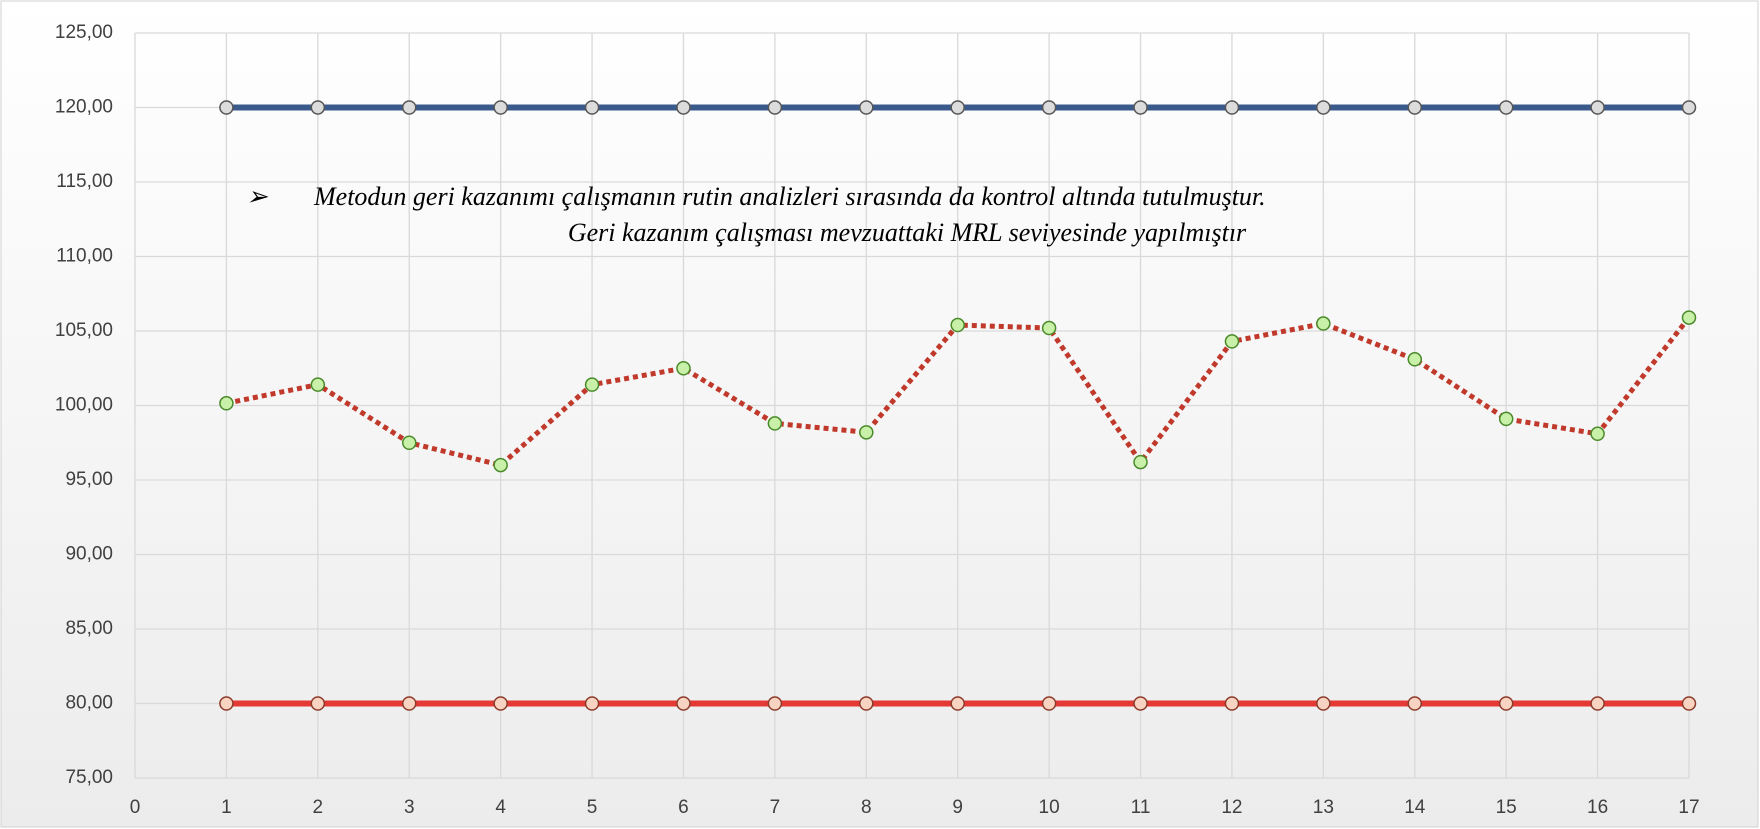 The height and width of the screenshot is (829, 1760). Describe the element at coordinates (1688, 807) in the screenshot. I see `x-tick-label: 17` at that location.